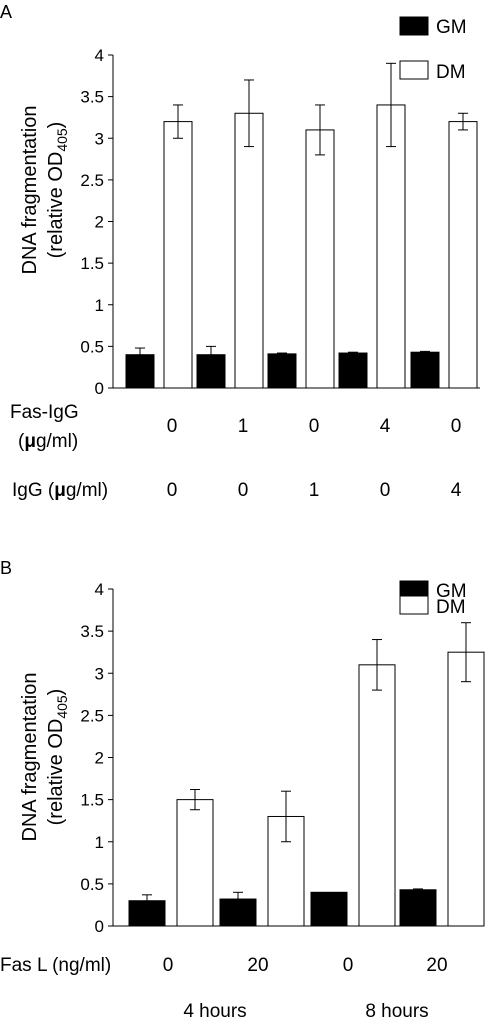 The height and width of the screenshot is (1021, 491). I want to click on panel-a-igg-label: IgG (μg/ml), so click(60, 490).